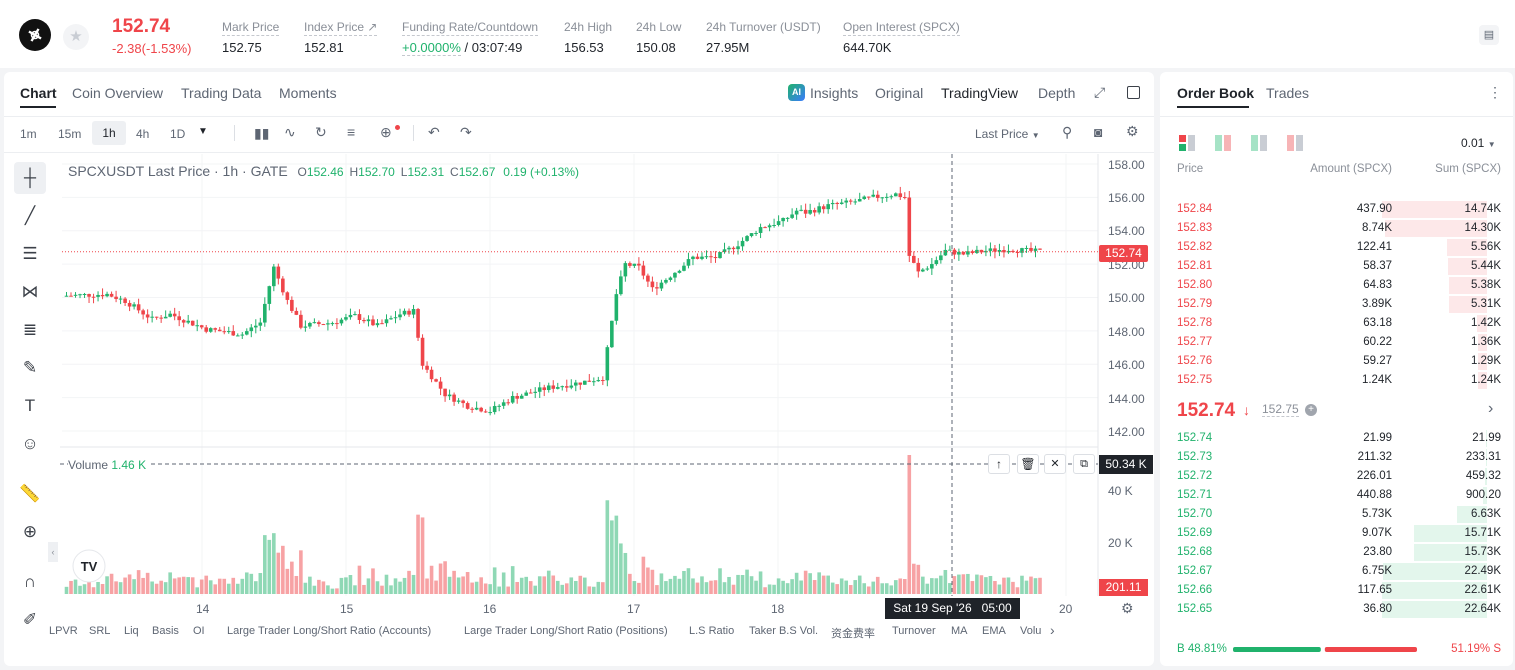 The height and width of the screenshot is (670, 1515). What do you see at coordinates (30, 581) in the screenshot?
I see `magnet-tool-icon: ∩` at bounding box center [30, 581].